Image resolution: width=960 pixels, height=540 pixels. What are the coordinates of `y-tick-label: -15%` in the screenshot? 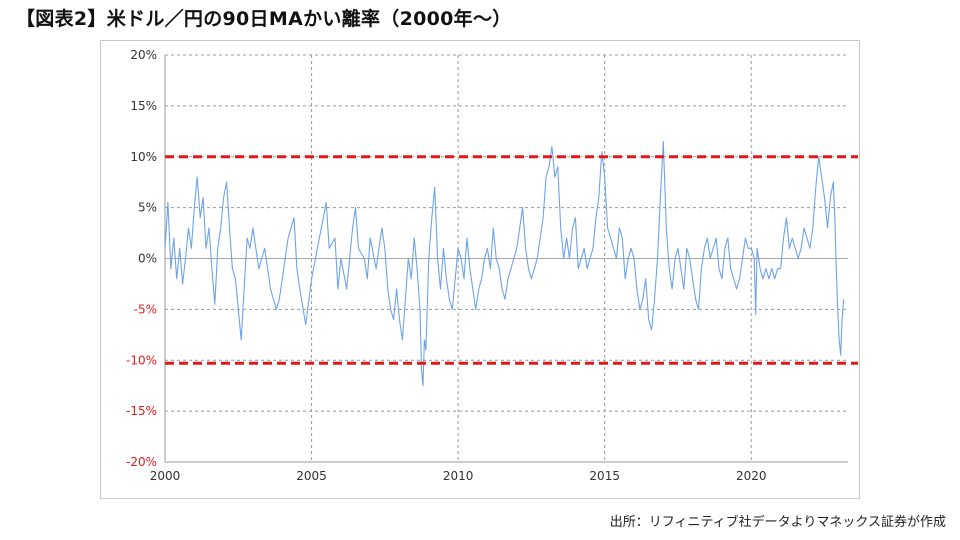 It's located at (141, 411).